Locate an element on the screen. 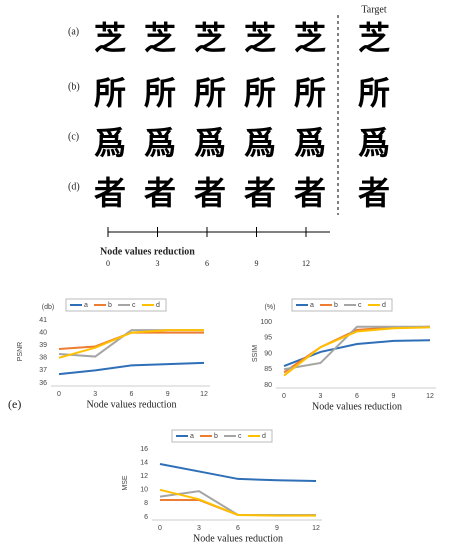 Image resolution: width=453 pixels, height=550 pixels. y-axis-label: PSNR is located at coordinates (20, 351).